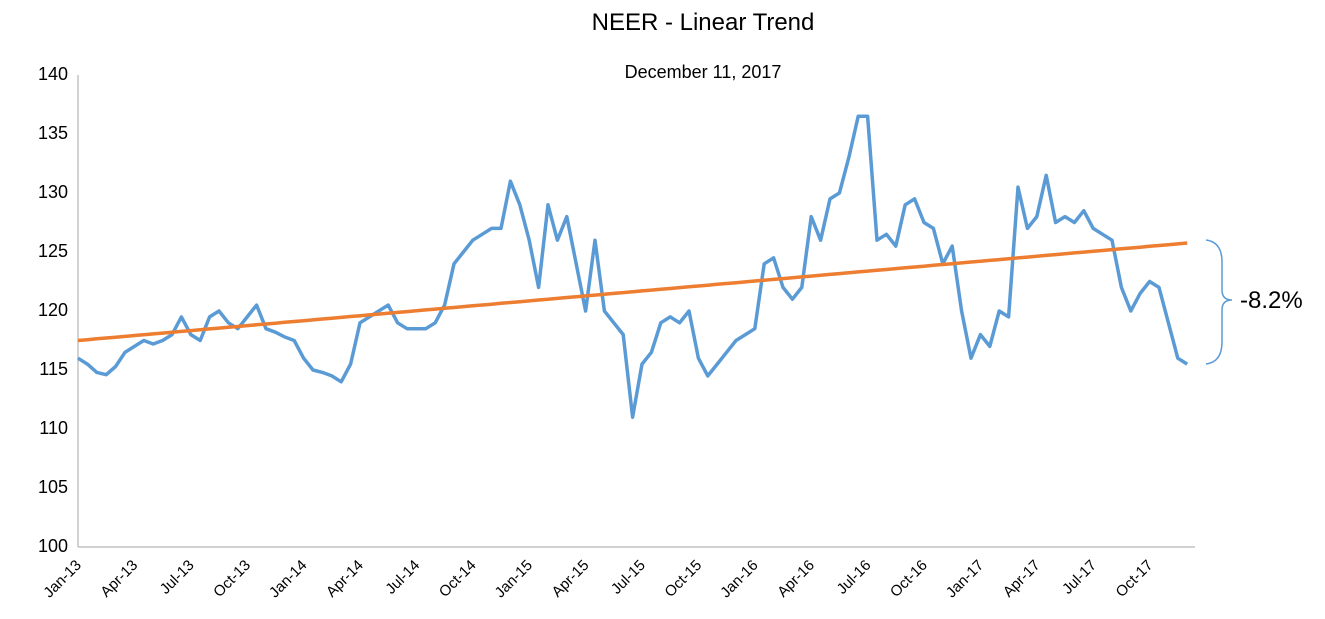 This screenshot has width=1325, height=619. Describe the element at coordinates (703, 72) in the screenshot. I see `chart-subtitle: December 11, 2017` at that location.